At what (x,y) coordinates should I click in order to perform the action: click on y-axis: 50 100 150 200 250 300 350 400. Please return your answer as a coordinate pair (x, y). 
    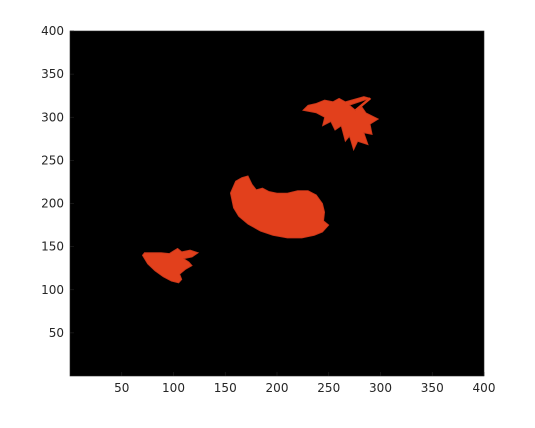
    Looking at the image, I should click on (57, 182).